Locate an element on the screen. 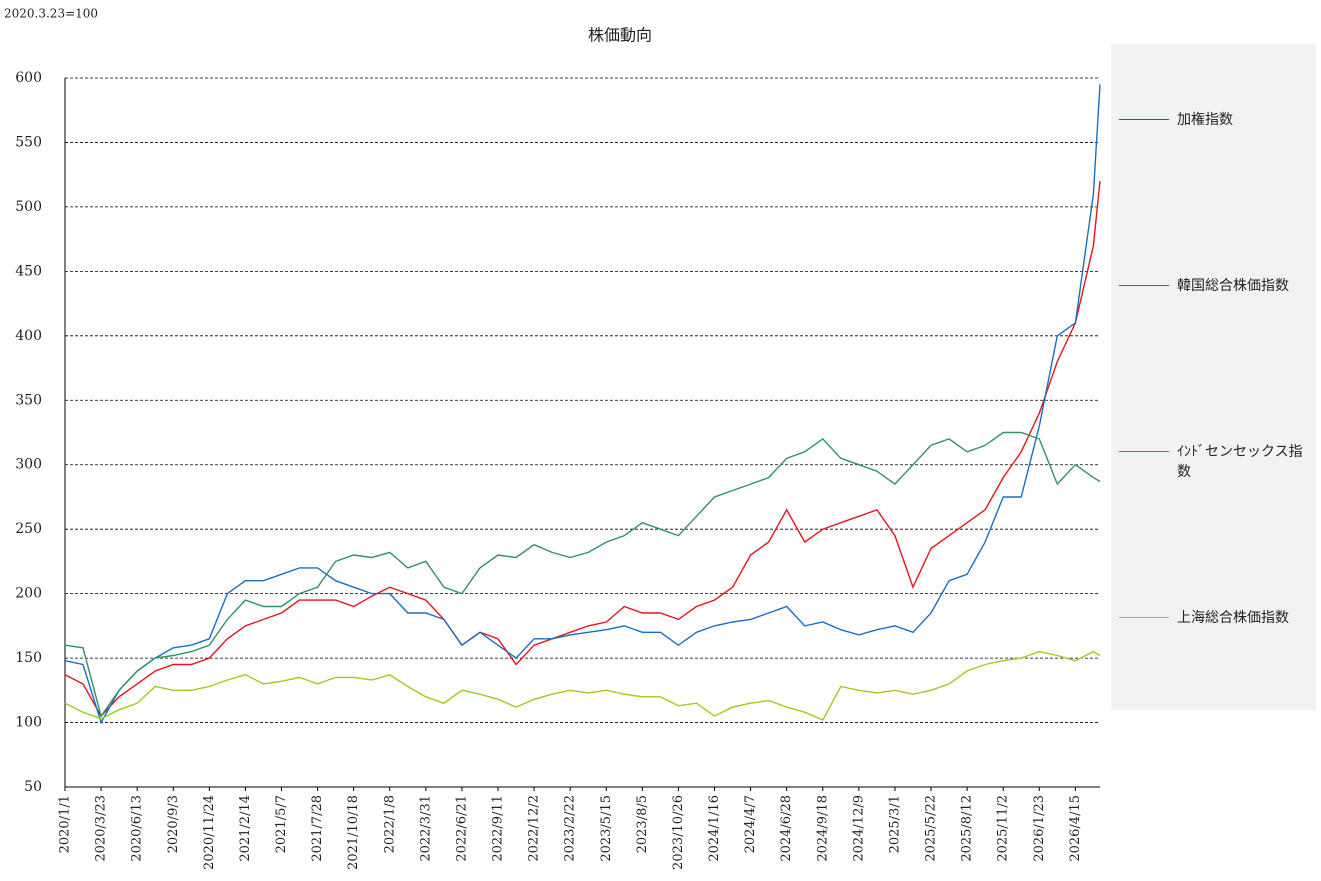  x-tick-label: 2022/1/8 is located at coordinates (389, 824).